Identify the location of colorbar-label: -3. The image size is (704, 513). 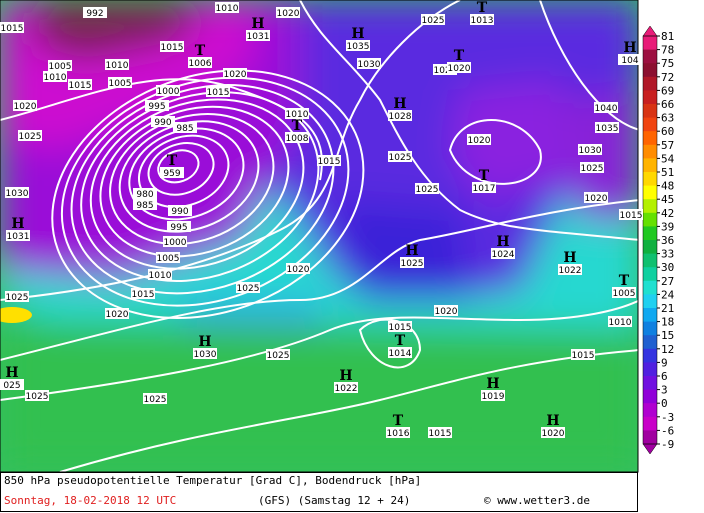
(667, 417).